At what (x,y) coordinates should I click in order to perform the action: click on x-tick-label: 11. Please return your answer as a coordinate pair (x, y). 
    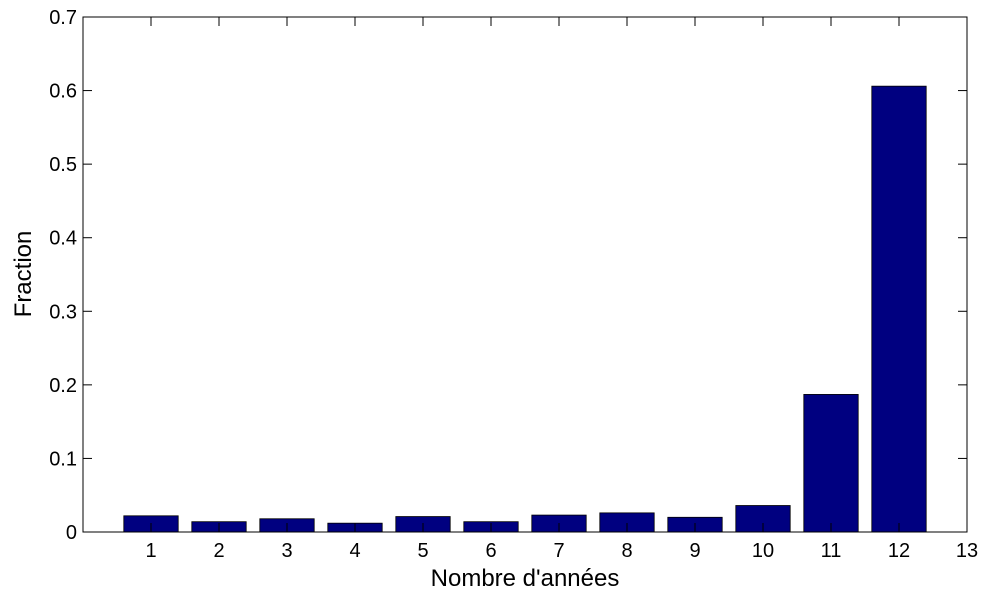
    Looking at the image, I should click on (831, 551).